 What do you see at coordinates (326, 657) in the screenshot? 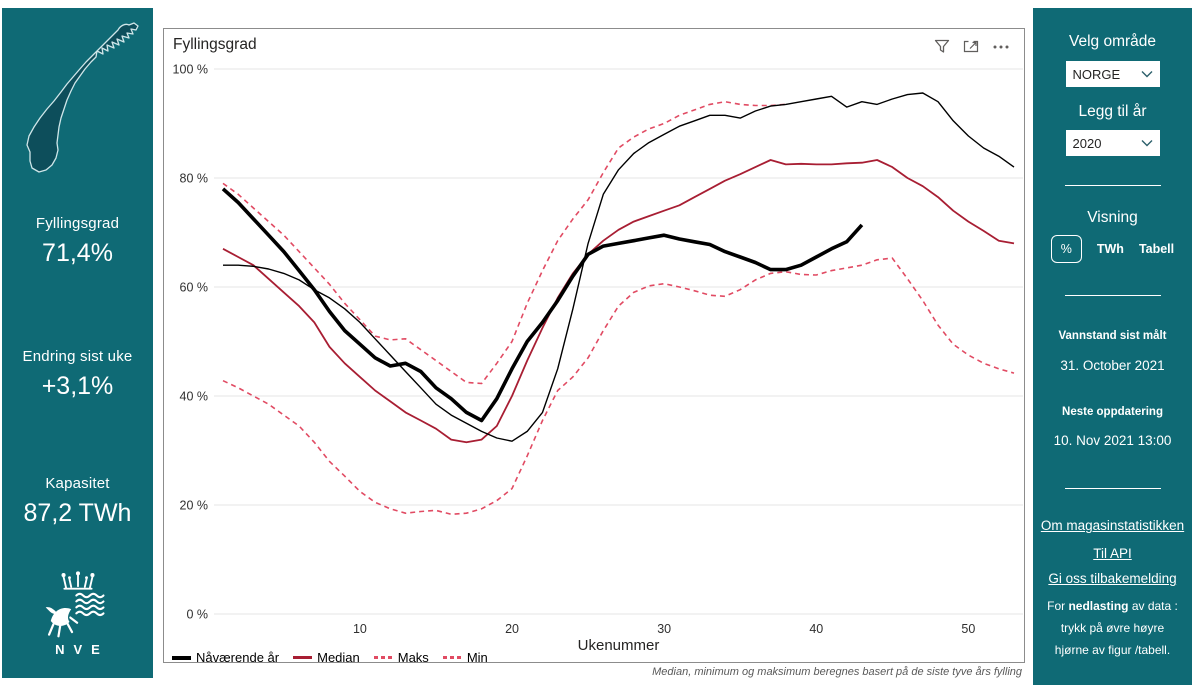
I see `legend-item-median: Median` at bounding box center [326, 657].